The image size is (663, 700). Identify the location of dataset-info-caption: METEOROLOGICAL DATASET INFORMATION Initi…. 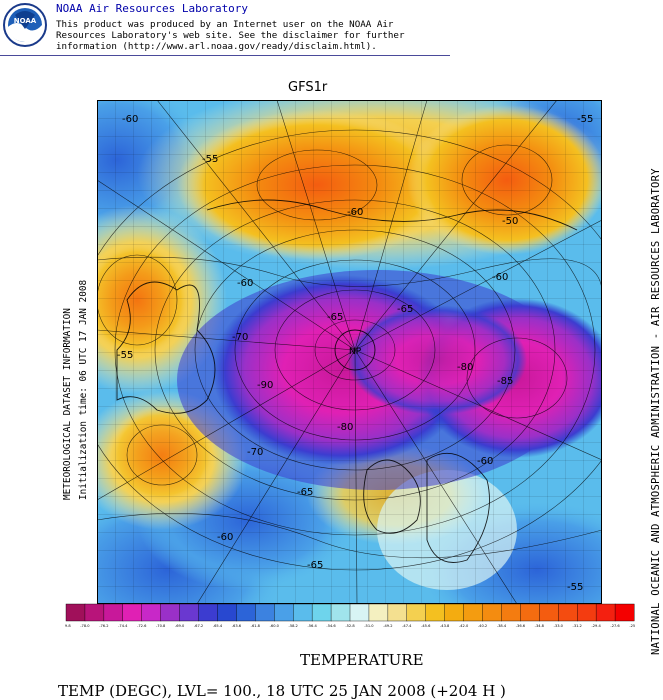
(76, 290).